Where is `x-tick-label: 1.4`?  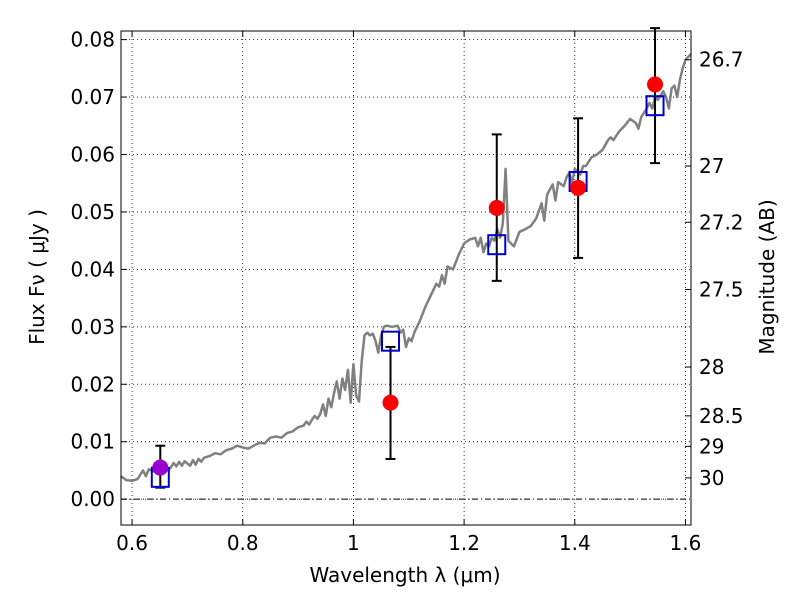
x-tick-label: 1.4 is located at coordinates (575, 543).